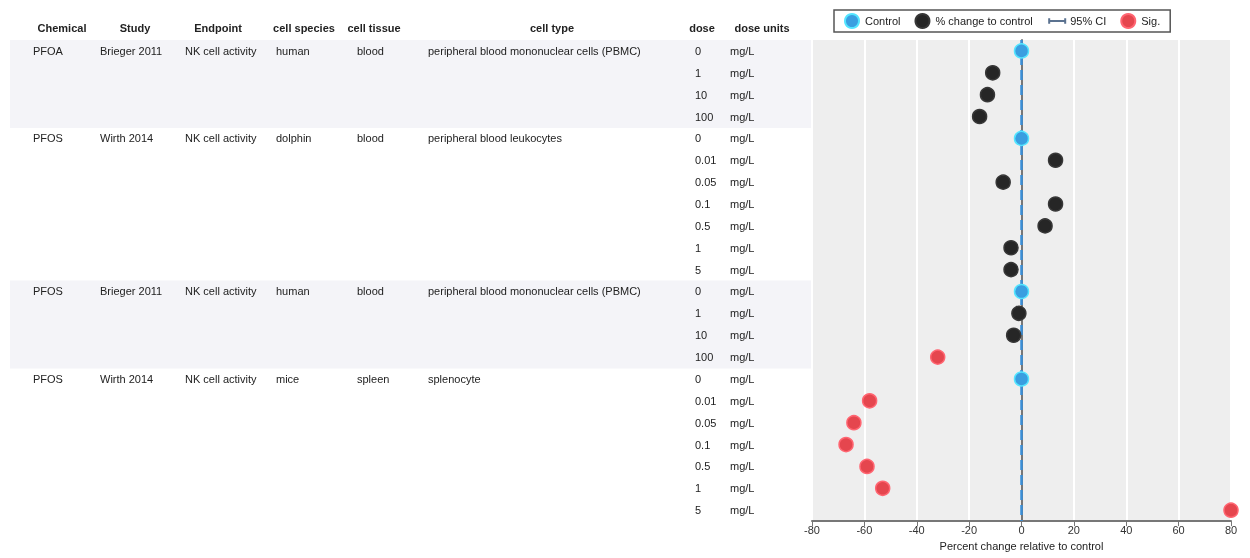 The height and width of the screenshot is (558, 1250). What do you see at coordinates (48, 50) in the screenshot?
I see `text: PFOA` at bounding box center [48, 50].